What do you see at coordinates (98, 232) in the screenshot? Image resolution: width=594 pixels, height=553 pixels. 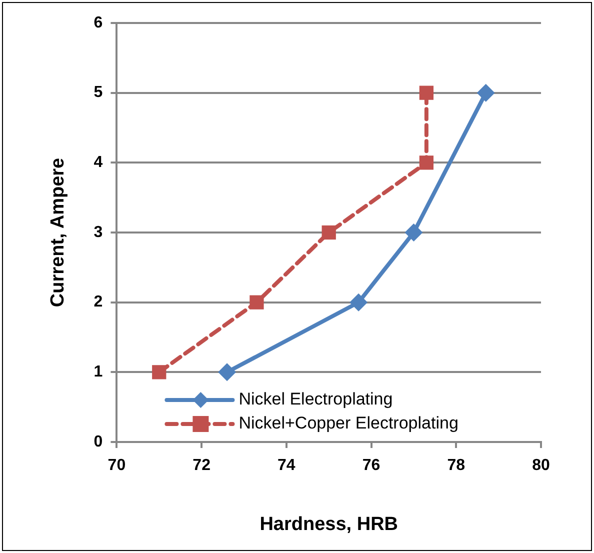 I see `y-tick-label: 3` at bounding box center [98, 232].